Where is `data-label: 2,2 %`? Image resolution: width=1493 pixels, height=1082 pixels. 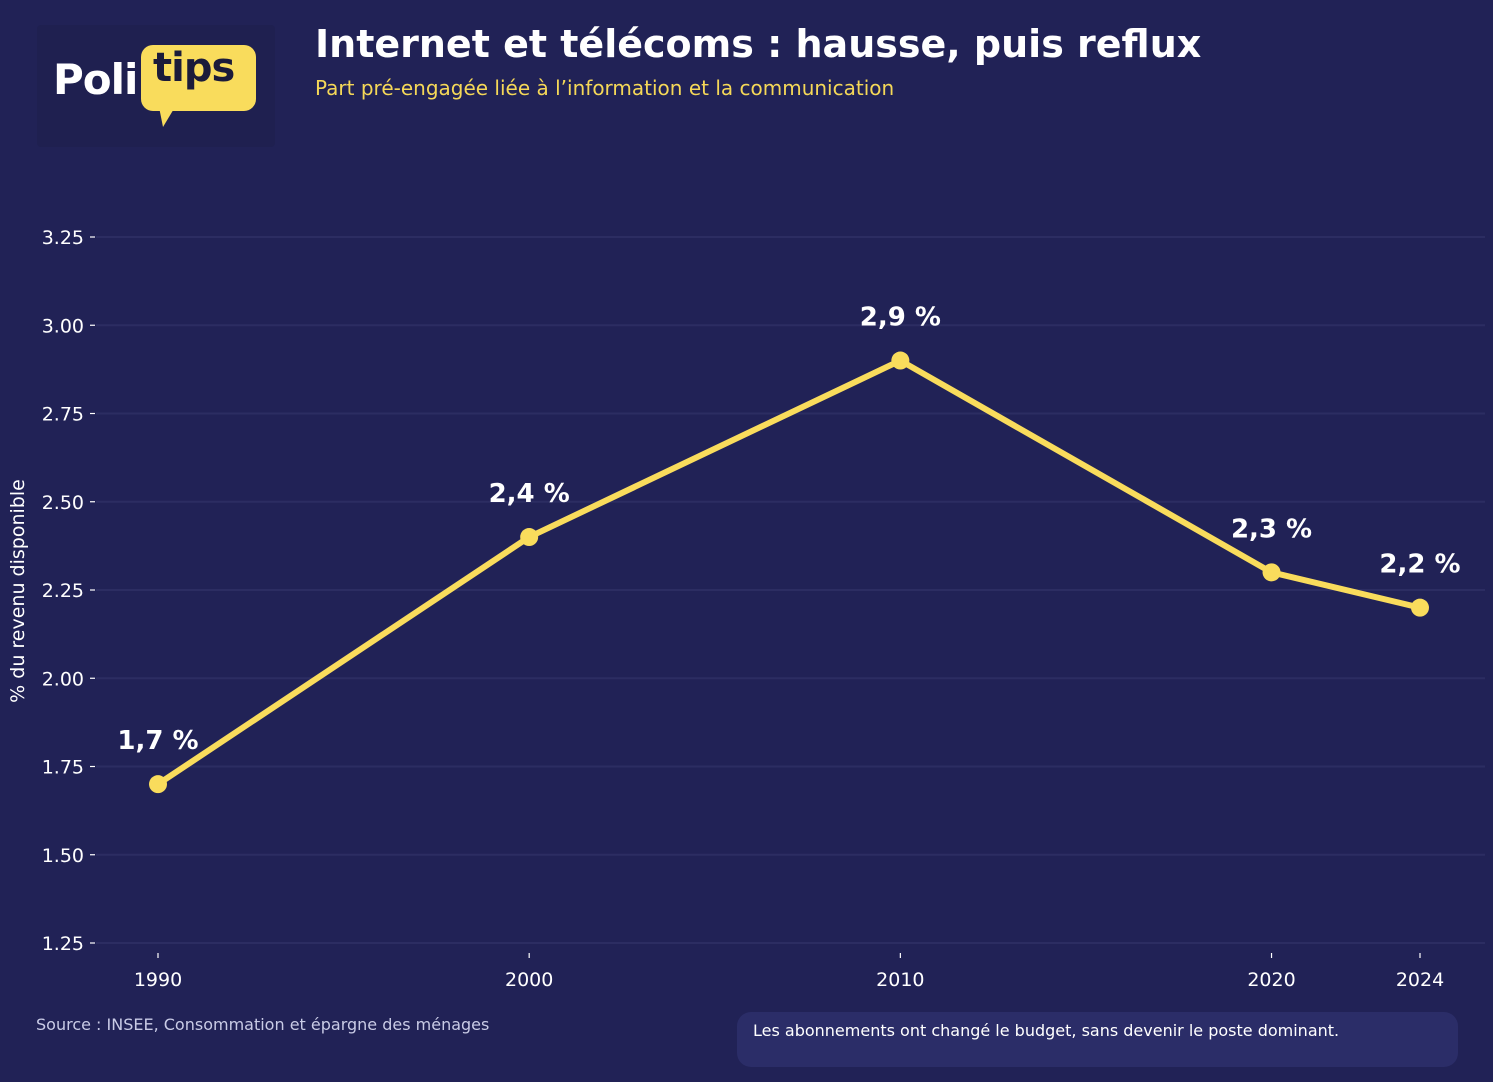
data-label: 2,2 % is located at coordinates (1419, 565).